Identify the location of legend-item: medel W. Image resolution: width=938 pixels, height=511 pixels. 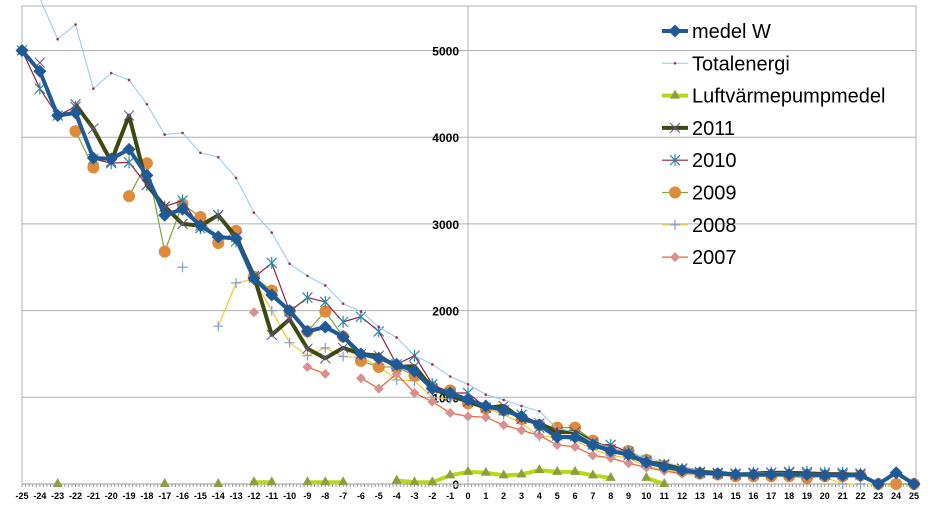
(716, 32).